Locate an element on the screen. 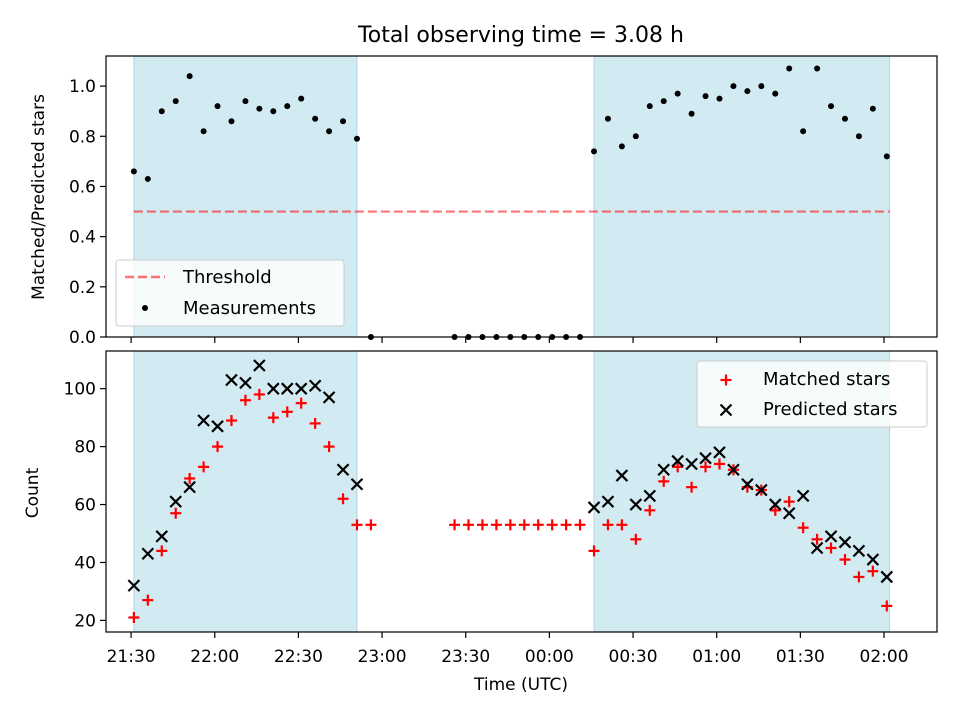 The width and height of the screenshot is (960, 720). matched-legend-marker is located at coordinates (726, 380).